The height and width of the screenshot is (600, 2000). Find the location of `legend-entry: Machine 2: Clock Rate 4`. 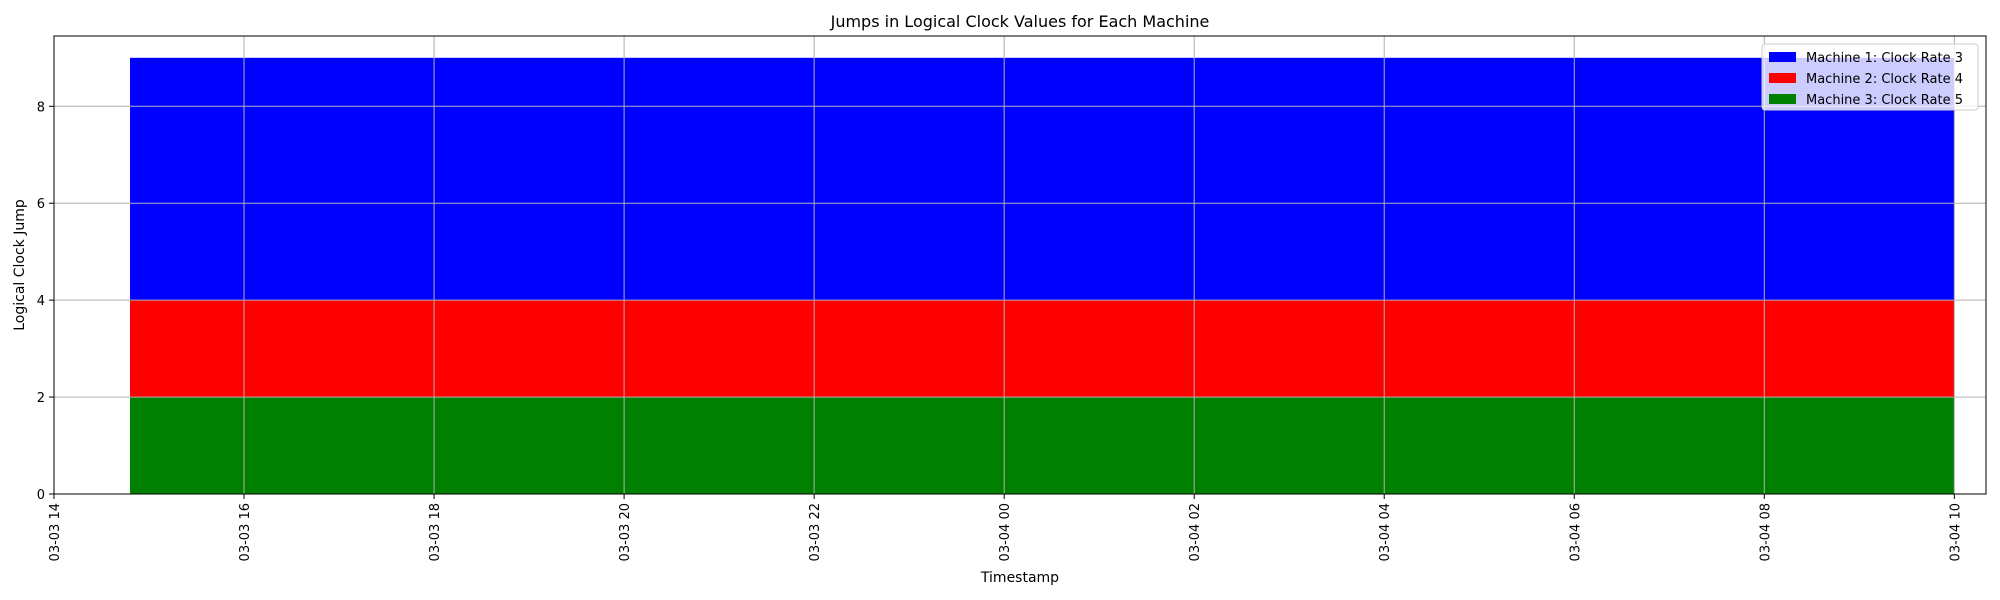

legend-entry: Machine 2: Clock Rate 4 is located at coordinates (1884, 79).